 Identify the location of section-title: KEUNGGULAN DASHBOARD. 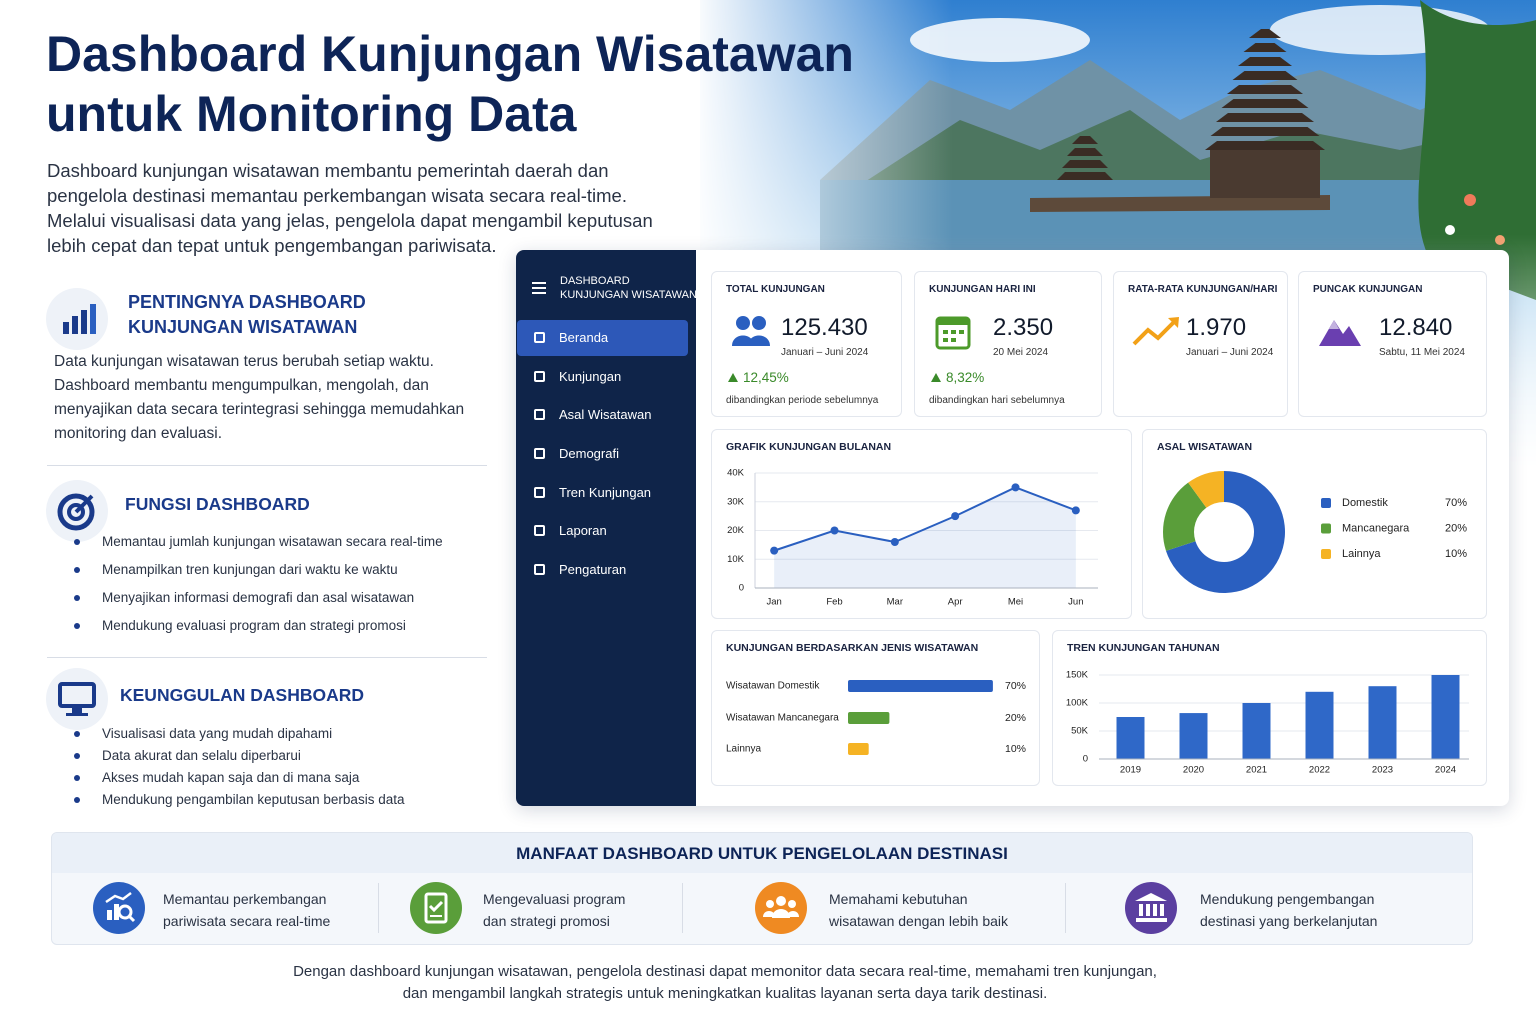
(242, 695).